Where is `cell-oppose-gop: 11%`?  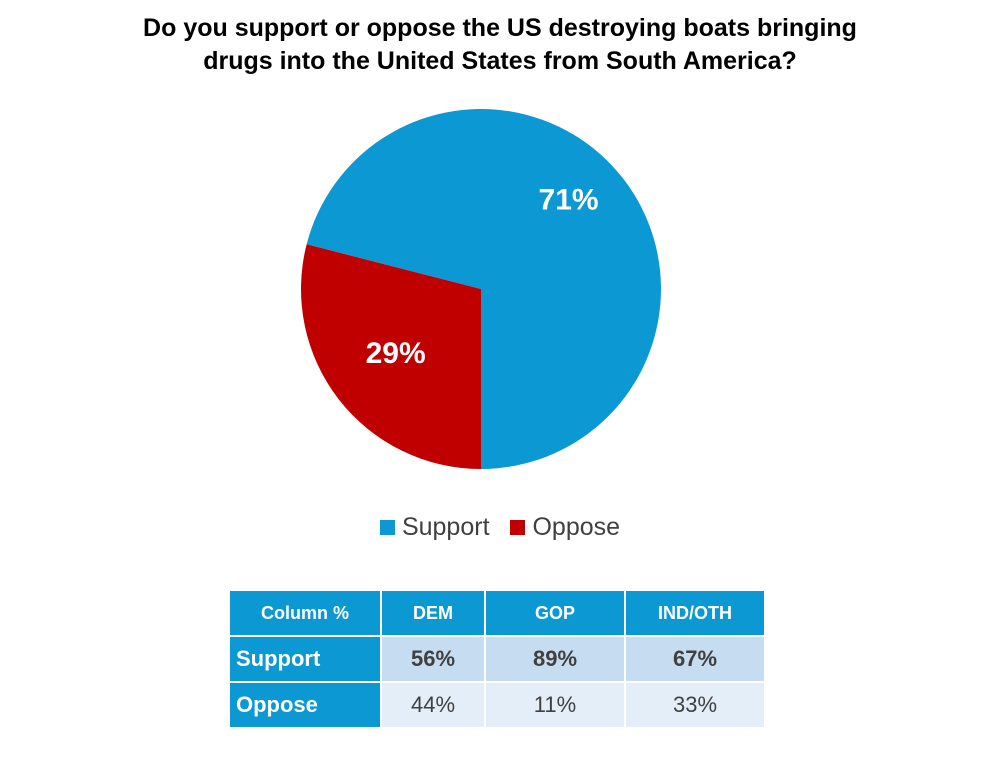 cell-oppose-gop: 11% is located at coordinates (555, 705).